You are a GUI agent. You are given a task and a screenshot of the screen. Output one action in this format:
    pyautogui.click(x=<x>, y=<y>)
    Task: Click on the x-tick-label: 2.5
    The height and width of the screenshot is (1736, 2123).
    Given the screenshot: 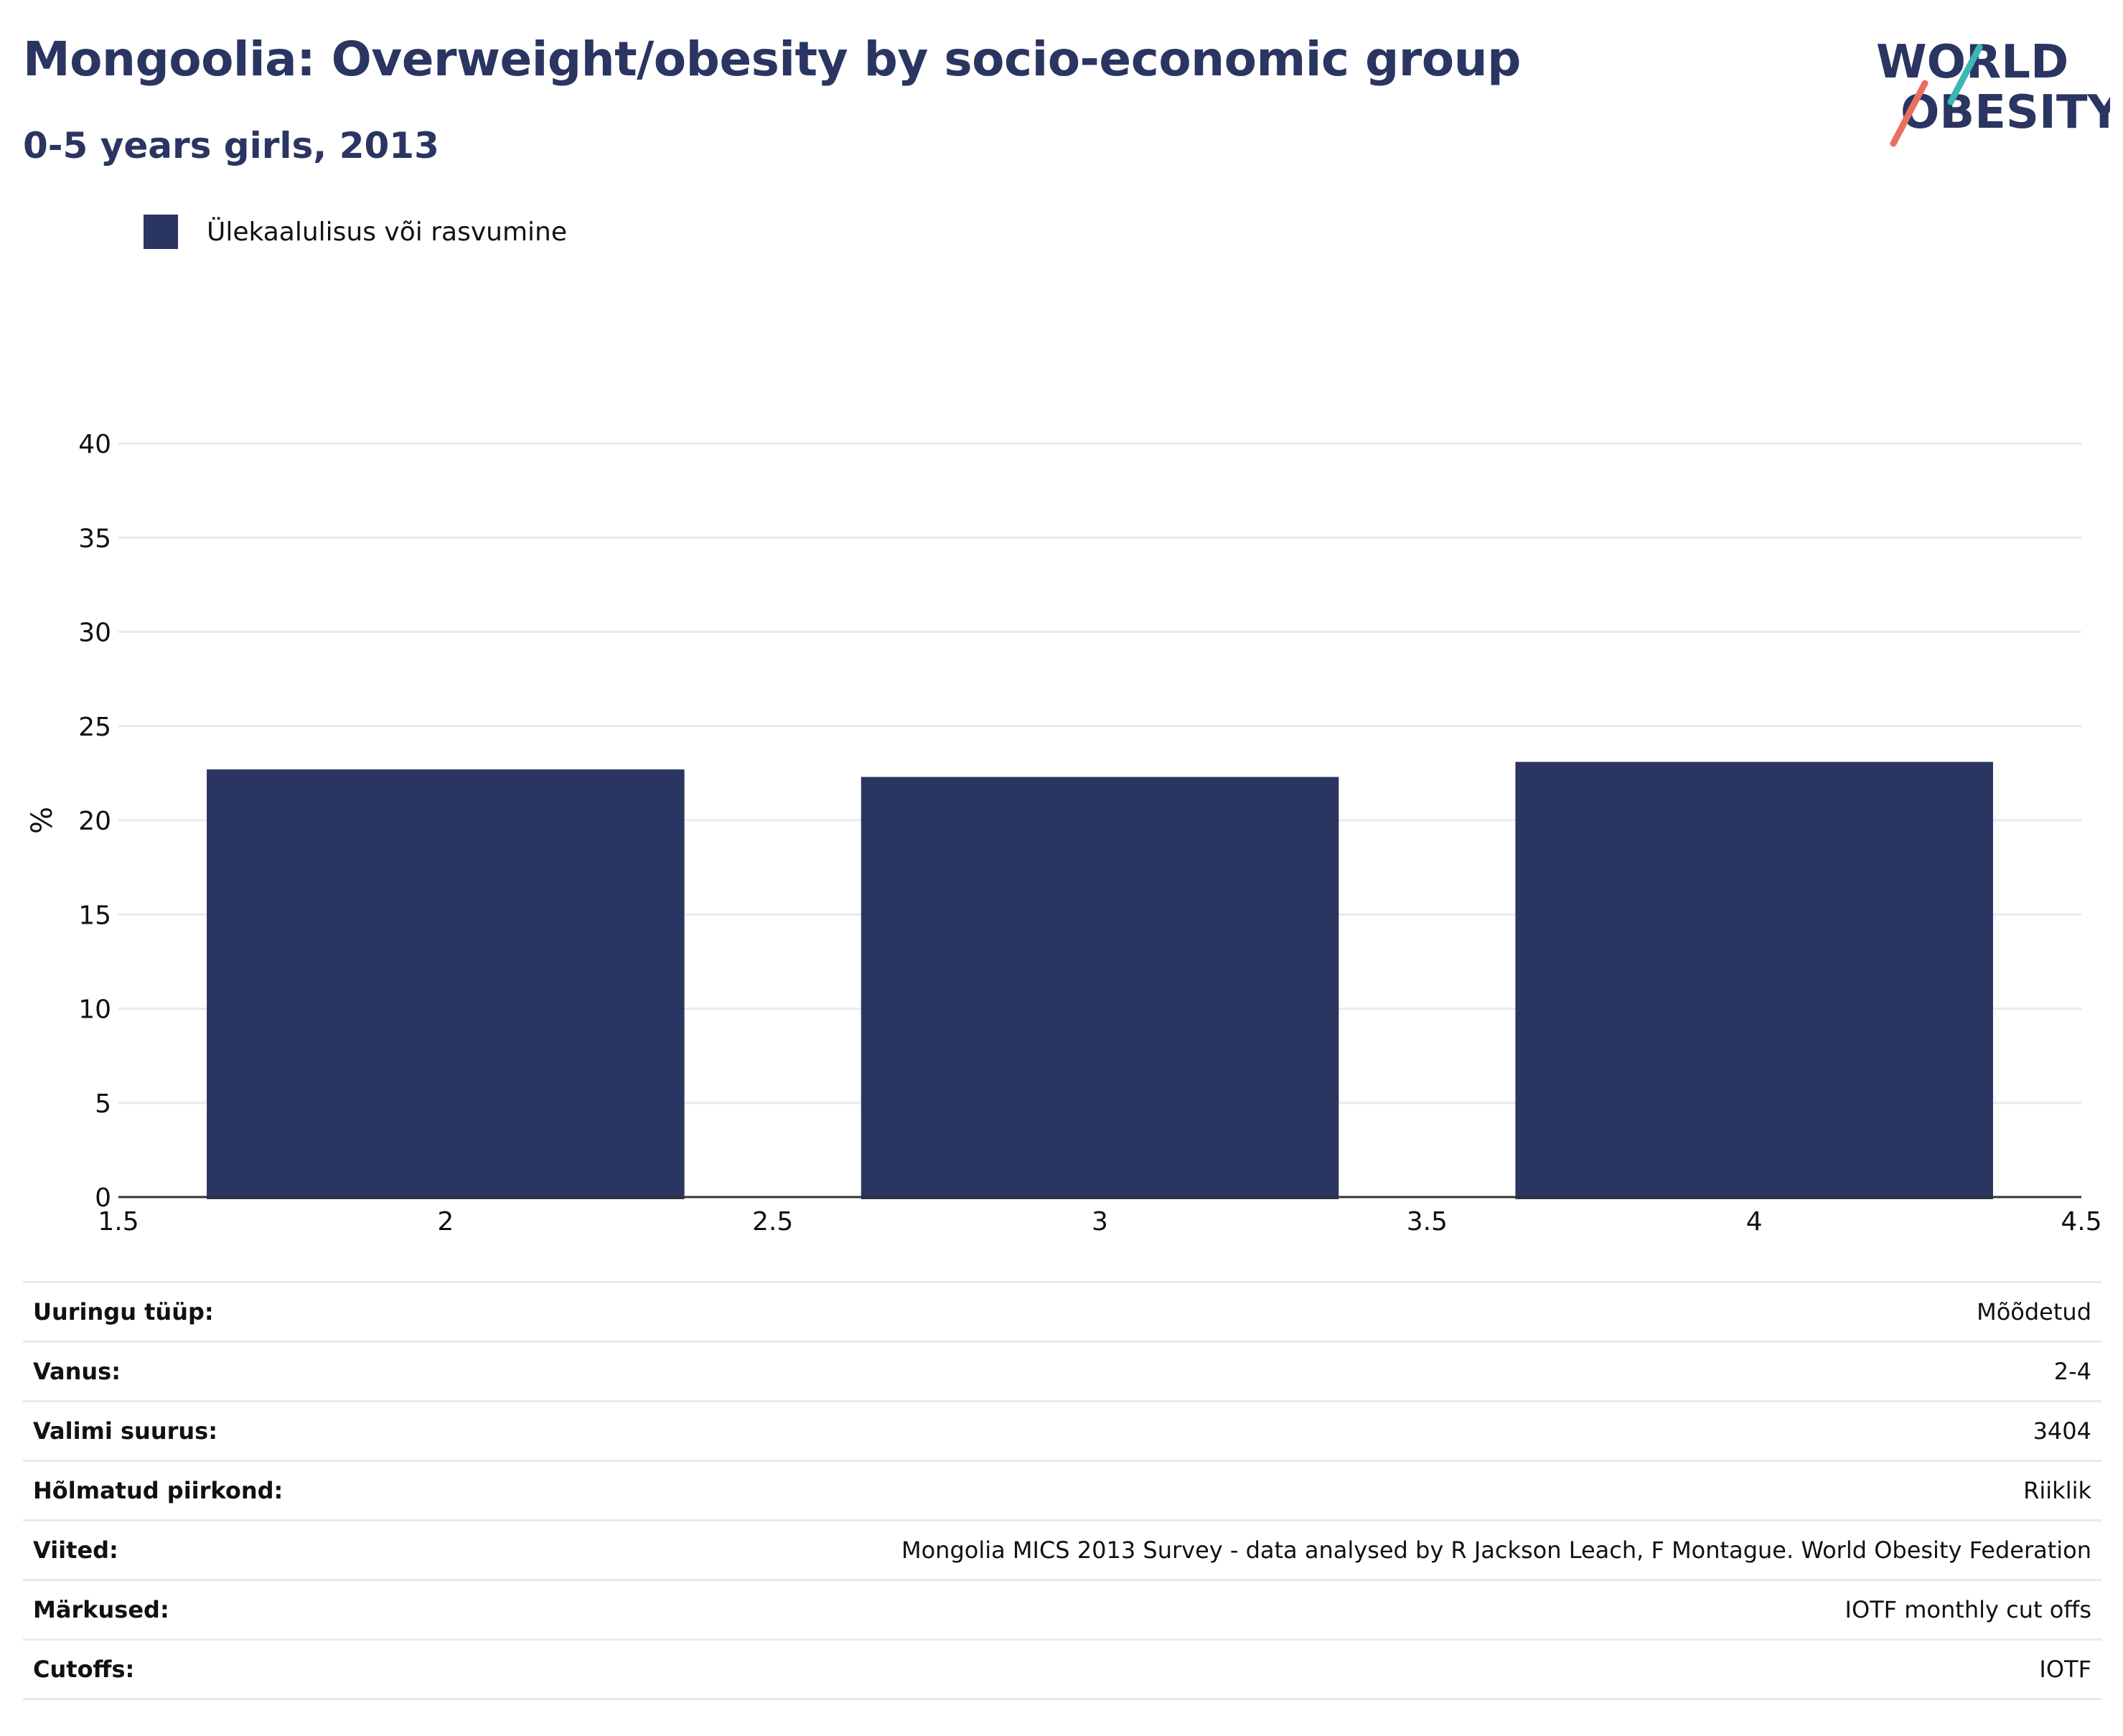 What is the action you would take?
    pyautogui.click(x=772, y=1220)
    